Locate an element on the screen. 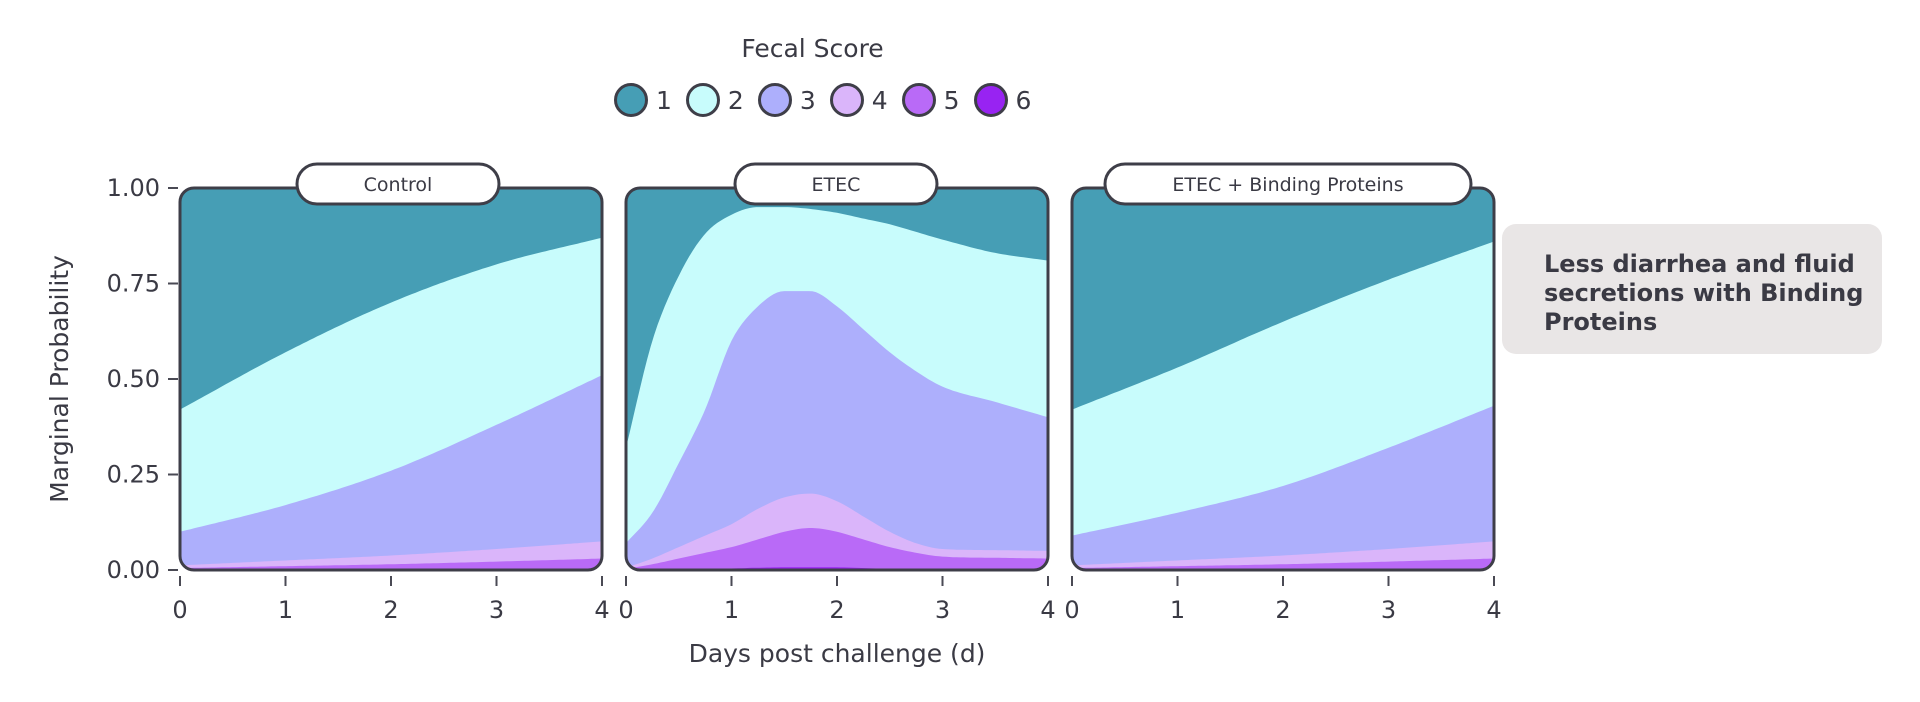  panel-title: ETEC is located at coordinates (836, 185).